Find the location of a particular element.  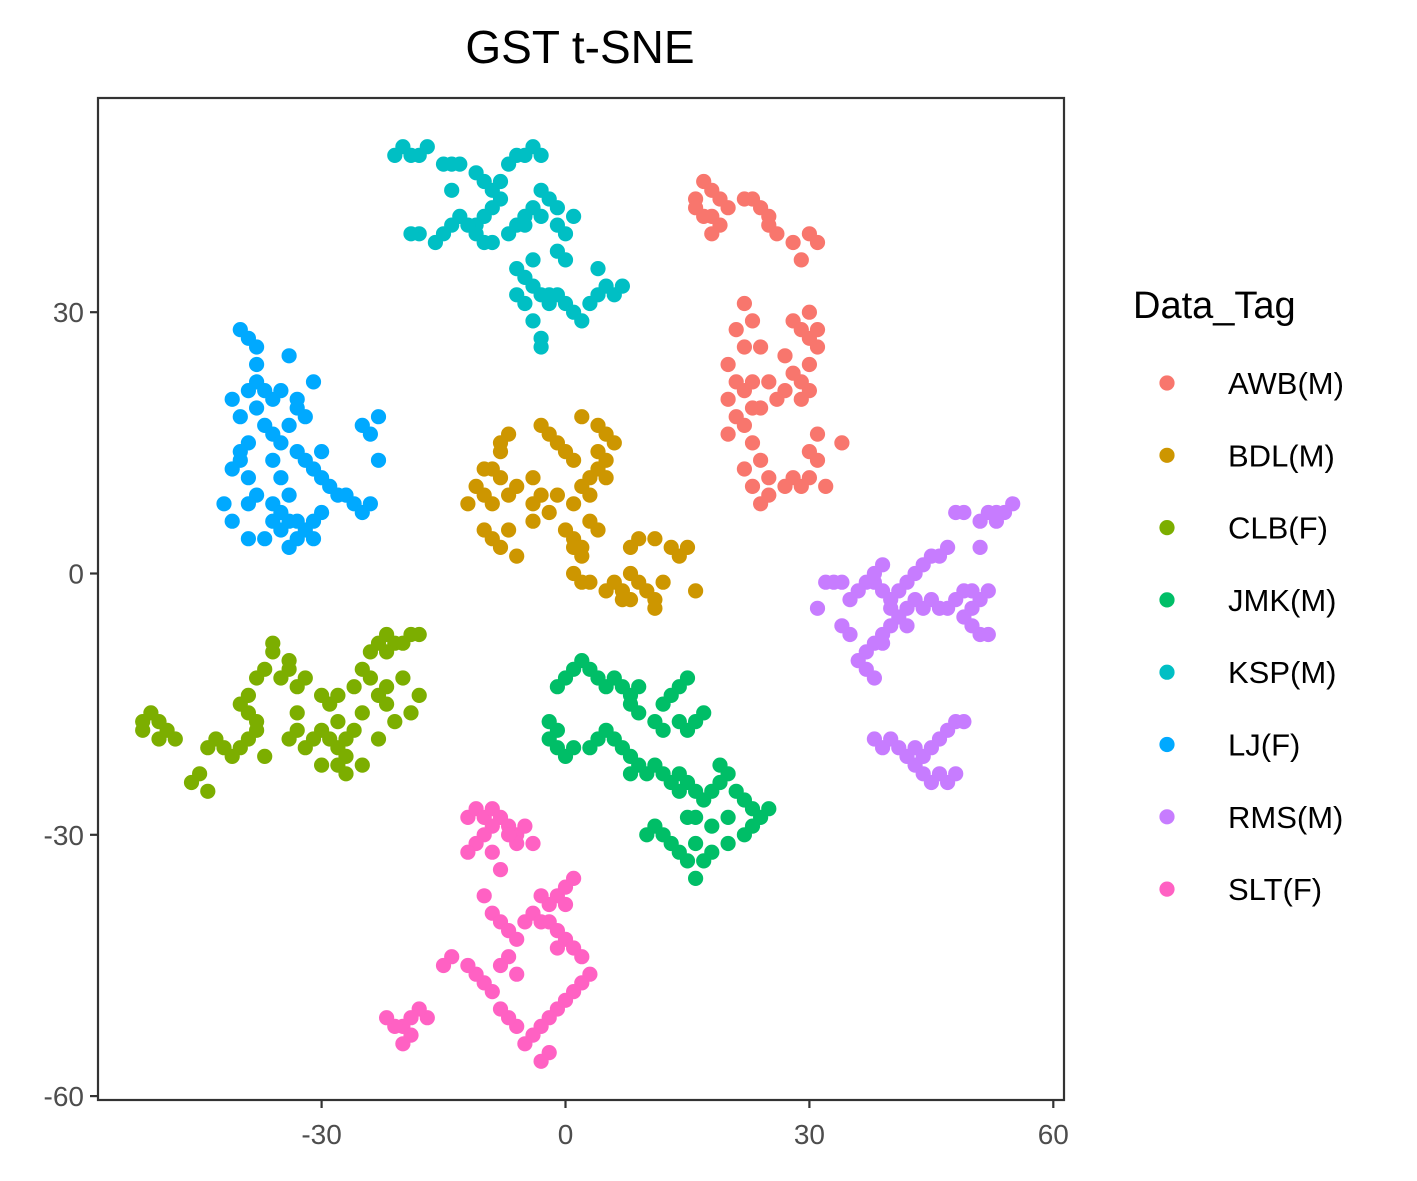

legend-label: RMS(M) is located at coordinates (1285, 817).